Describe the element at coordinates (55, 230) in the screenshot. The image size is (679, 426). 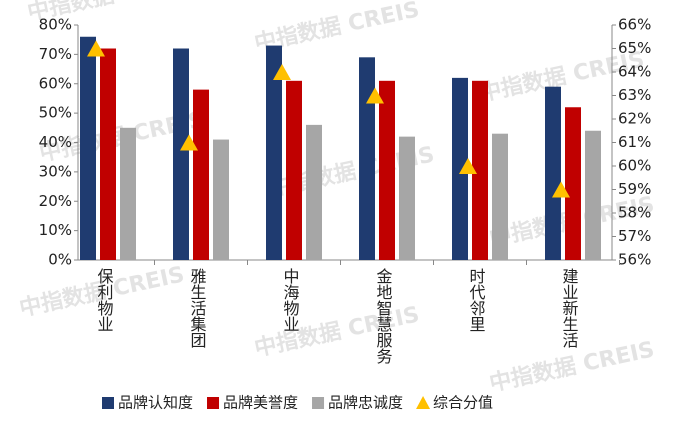
I see `y-tick-label: 10%` at that location.